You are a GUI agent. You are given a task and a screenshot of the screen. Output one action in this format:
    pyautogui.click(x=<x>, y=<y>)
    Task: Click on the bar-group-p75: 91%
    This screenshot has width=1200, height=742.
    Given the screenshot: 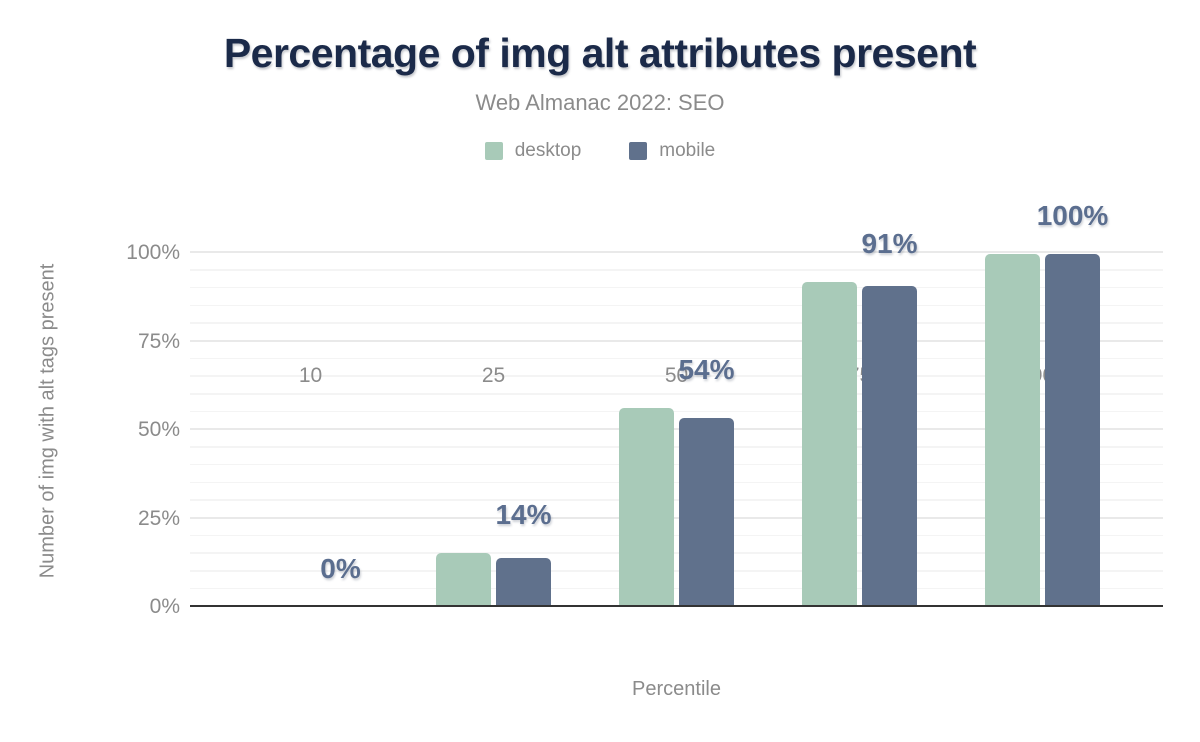 What is the action you would take?
    pyautogui.click(x=859, y=418)
    